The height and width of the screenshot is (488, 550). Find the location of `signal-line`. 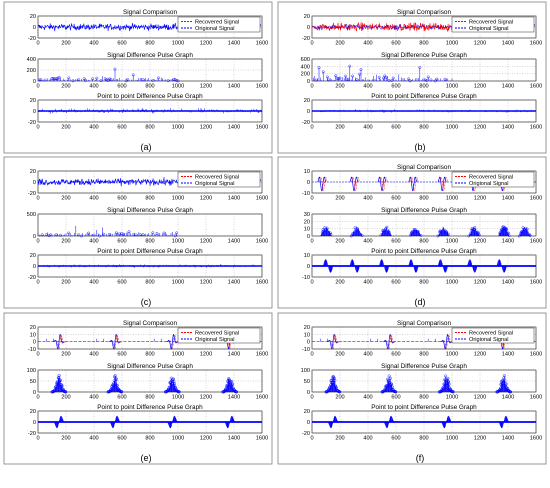

signal-line is located at coordinates (108, 182).